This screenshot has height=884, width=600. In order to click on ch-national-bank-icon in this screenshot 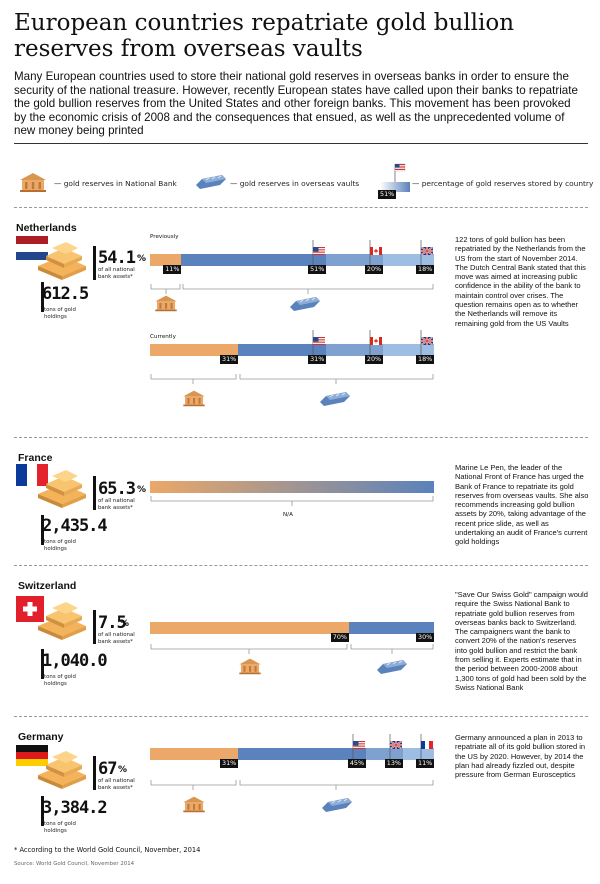, I will do `click(250, 668)`.